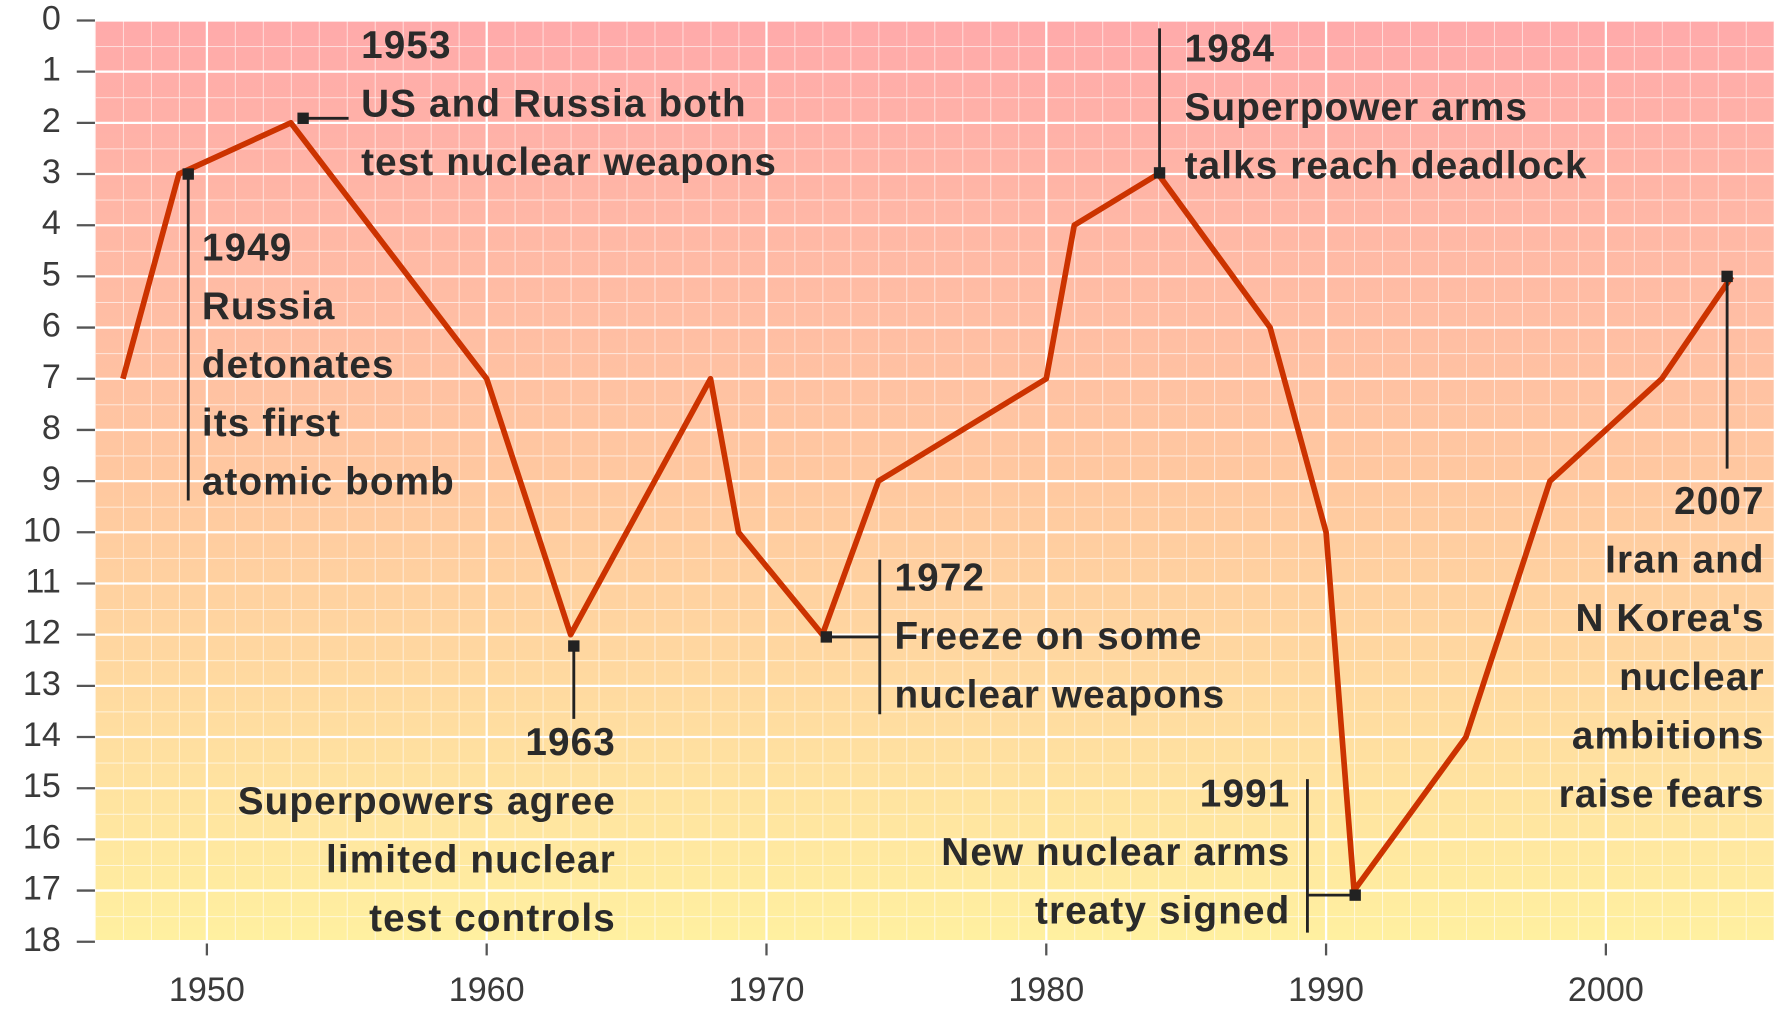 This screenshot has height=1010, width=1780. Describe the element at coordinates (1162, 911) in the screenshot. I see `annotation-text: treaty signed` at that location.